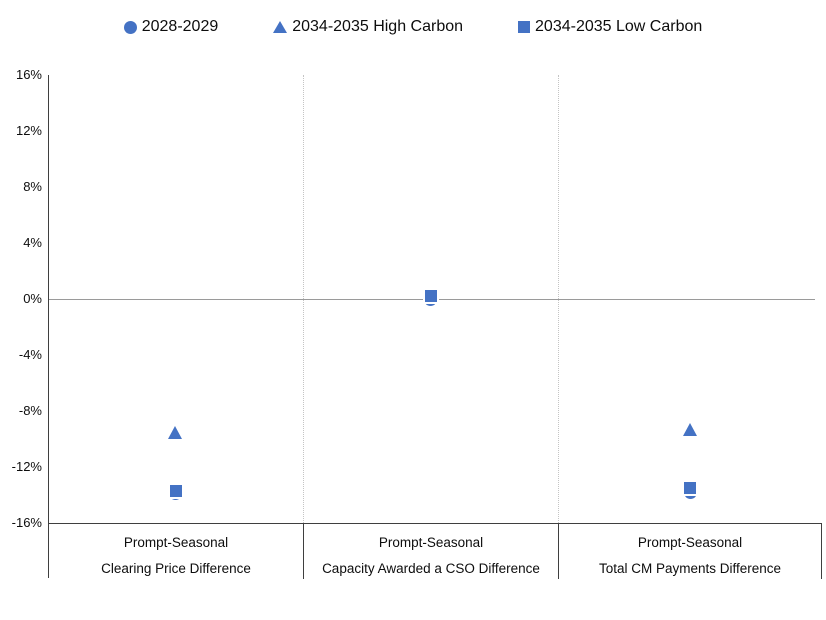 Image resolution: width=826 pixels, height=620 pixels. I want to click on category-right-border, so click(821, 551).